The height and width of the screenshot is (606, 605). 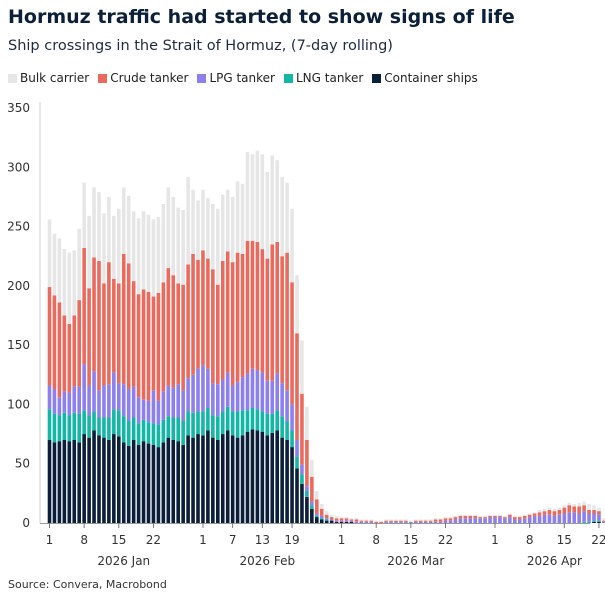 I want to click on legend-item-lng-tanker: LNG tanker, so click(x=323, y=78).